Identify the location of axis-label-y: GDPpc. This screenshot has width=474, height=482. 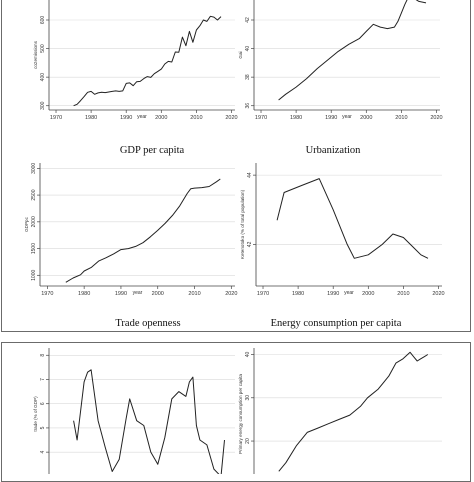
(26, 224).